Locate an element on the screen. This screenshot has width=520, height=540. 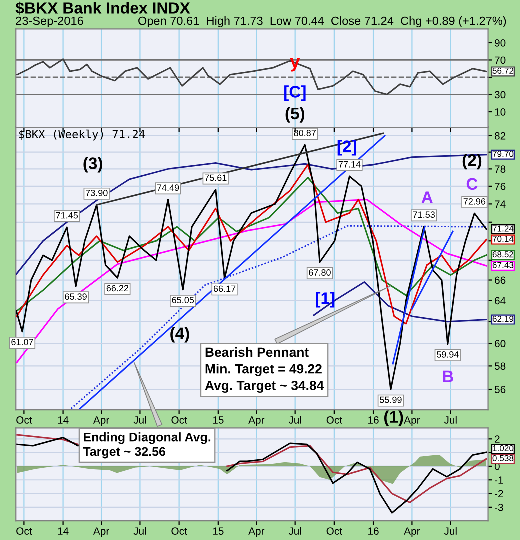
annotation: 59.94 is located at coordinates (447, 354).